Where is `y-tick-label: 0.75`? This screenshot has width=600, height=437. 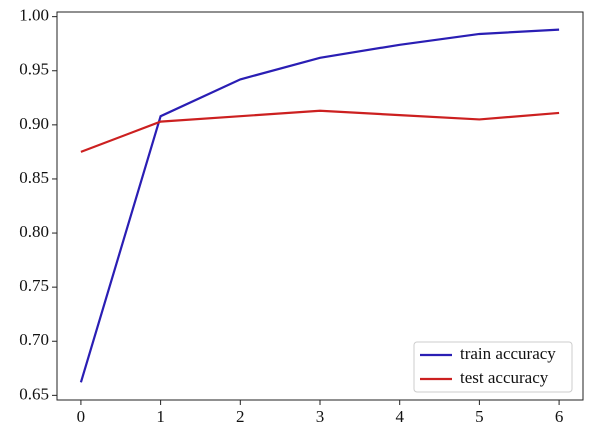 y-tick-label: 0.75 is located at coordinates (34, 285).